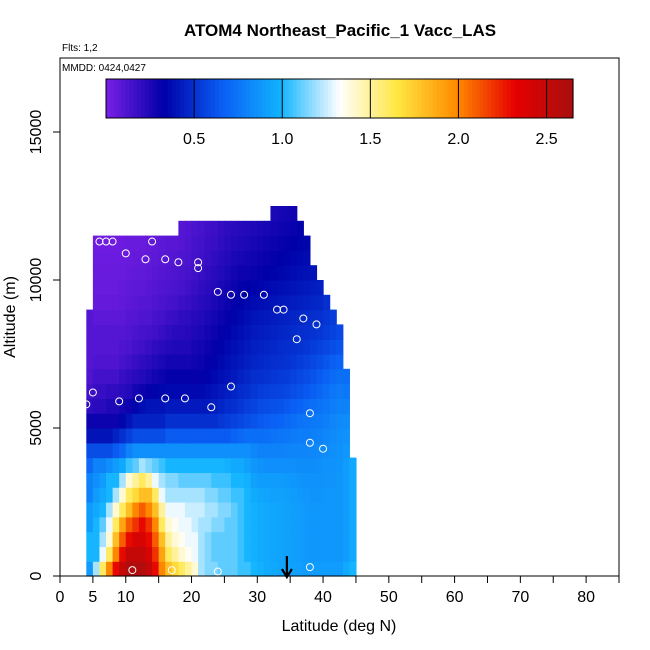 The width and height of the screenshot is (650, 650). Describe the element at coordinates (339, 98) in the screenshot. I see `colorbar-frame` at that location.